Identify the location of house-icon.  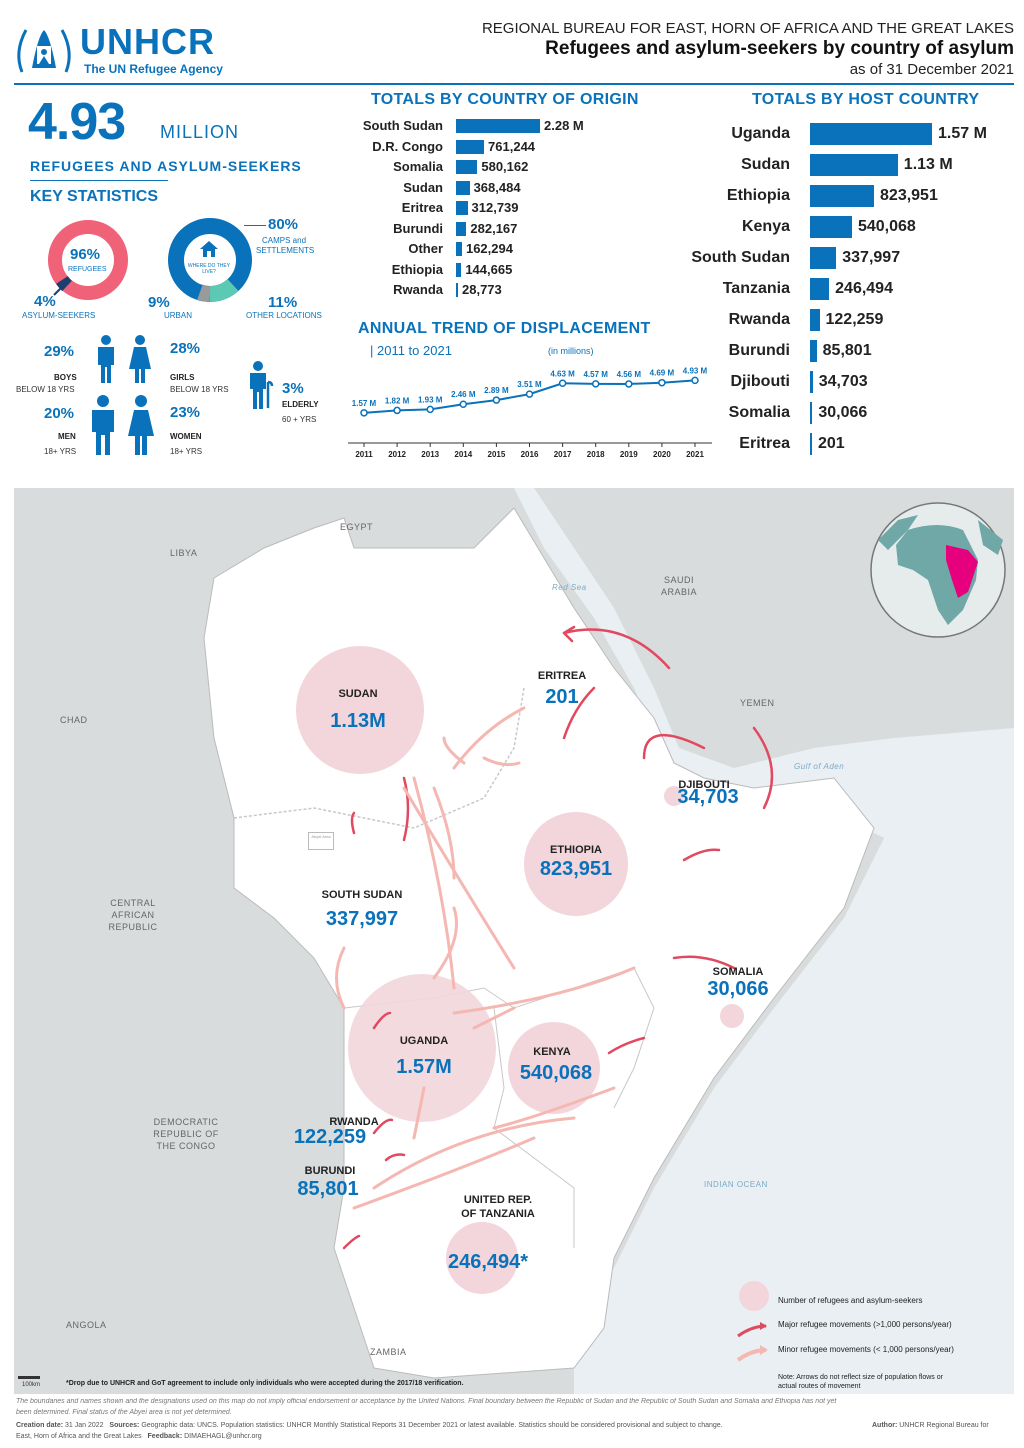
(209, 249).